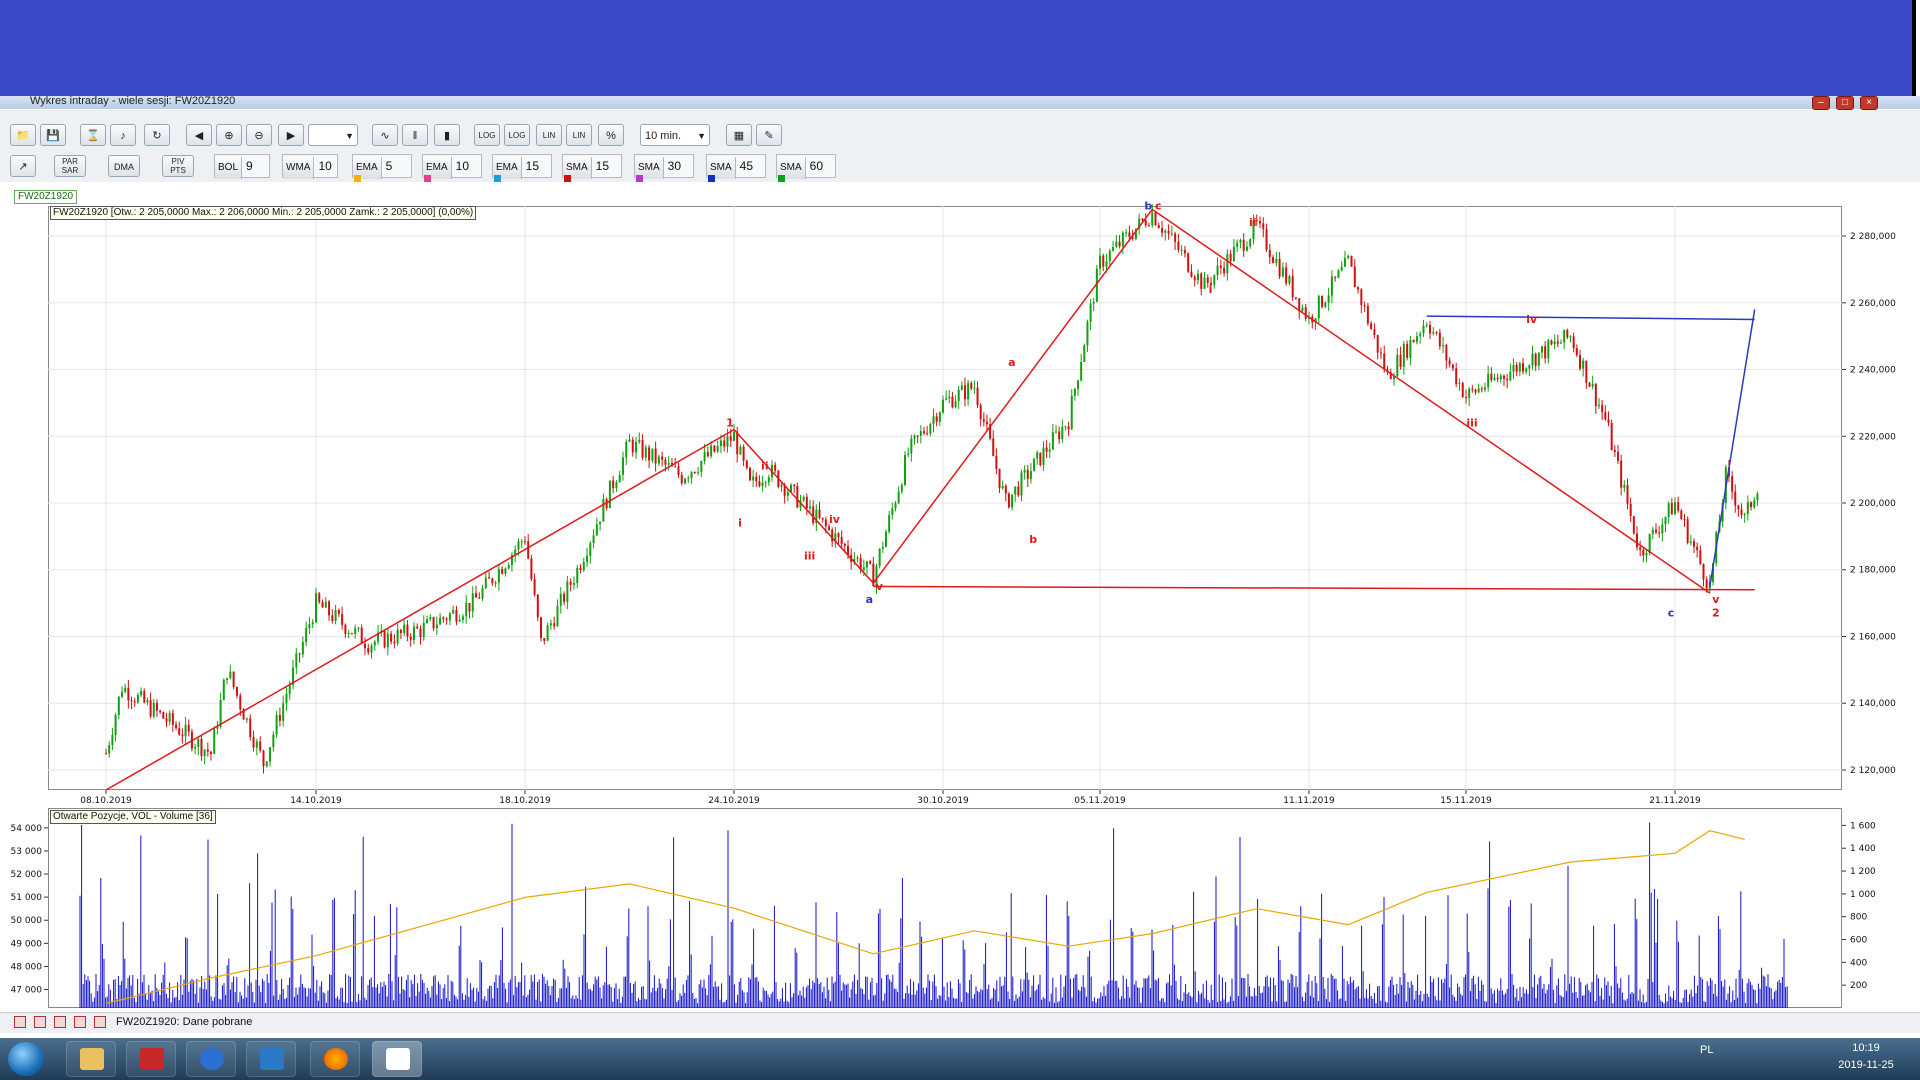 The image size is (1920, 1080). What do you see at coordinates (769, 135) in the screenshot?
I see `edit-icon: ✎` at bounding box center [769, 135].